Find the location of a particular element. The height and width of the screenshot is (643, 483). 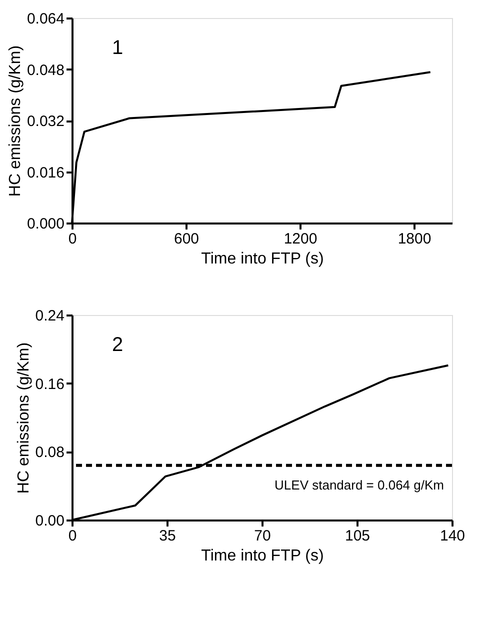

x-tick-label: 35 is located at coordinates (167, 536).